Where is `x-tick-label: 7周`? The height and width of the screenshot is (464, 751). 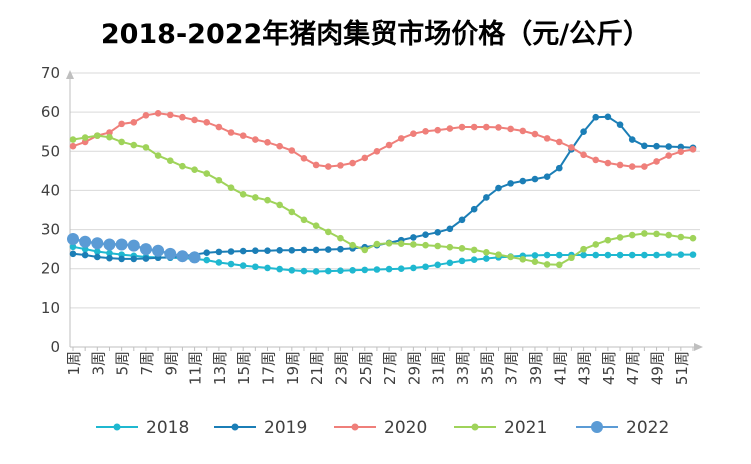 x-tick-label: 7周 is located at coordinates (147, 363).